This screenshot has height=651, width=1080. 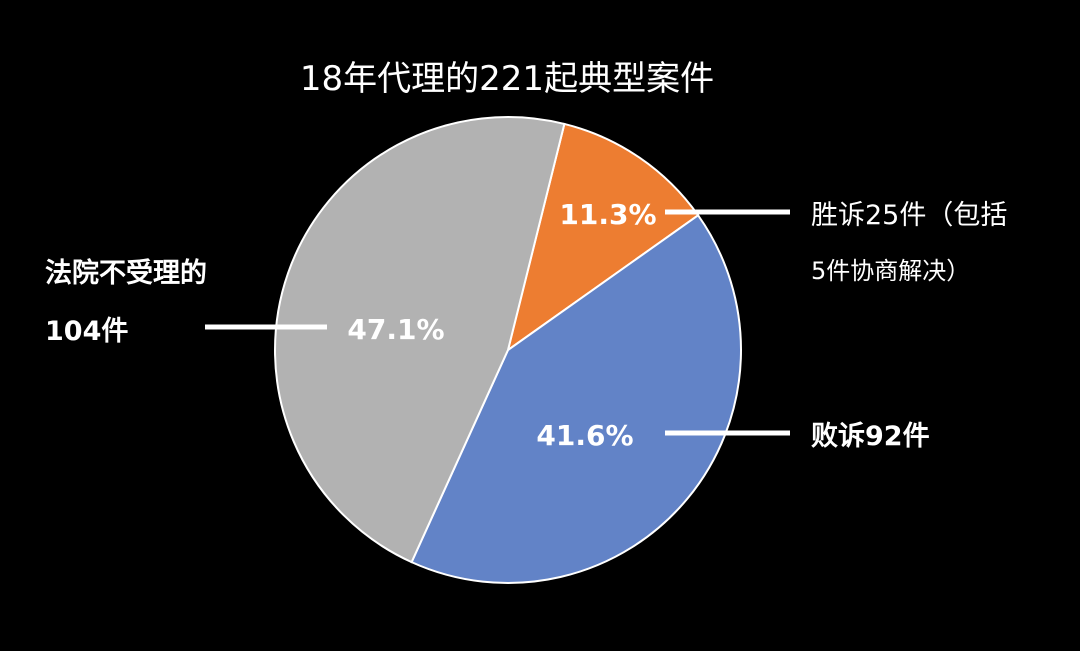 What do you see at coordinates (870, 436) in the screenshot?
I see `category-label-lose: 败诉92件` at bounding box center [870, 436].